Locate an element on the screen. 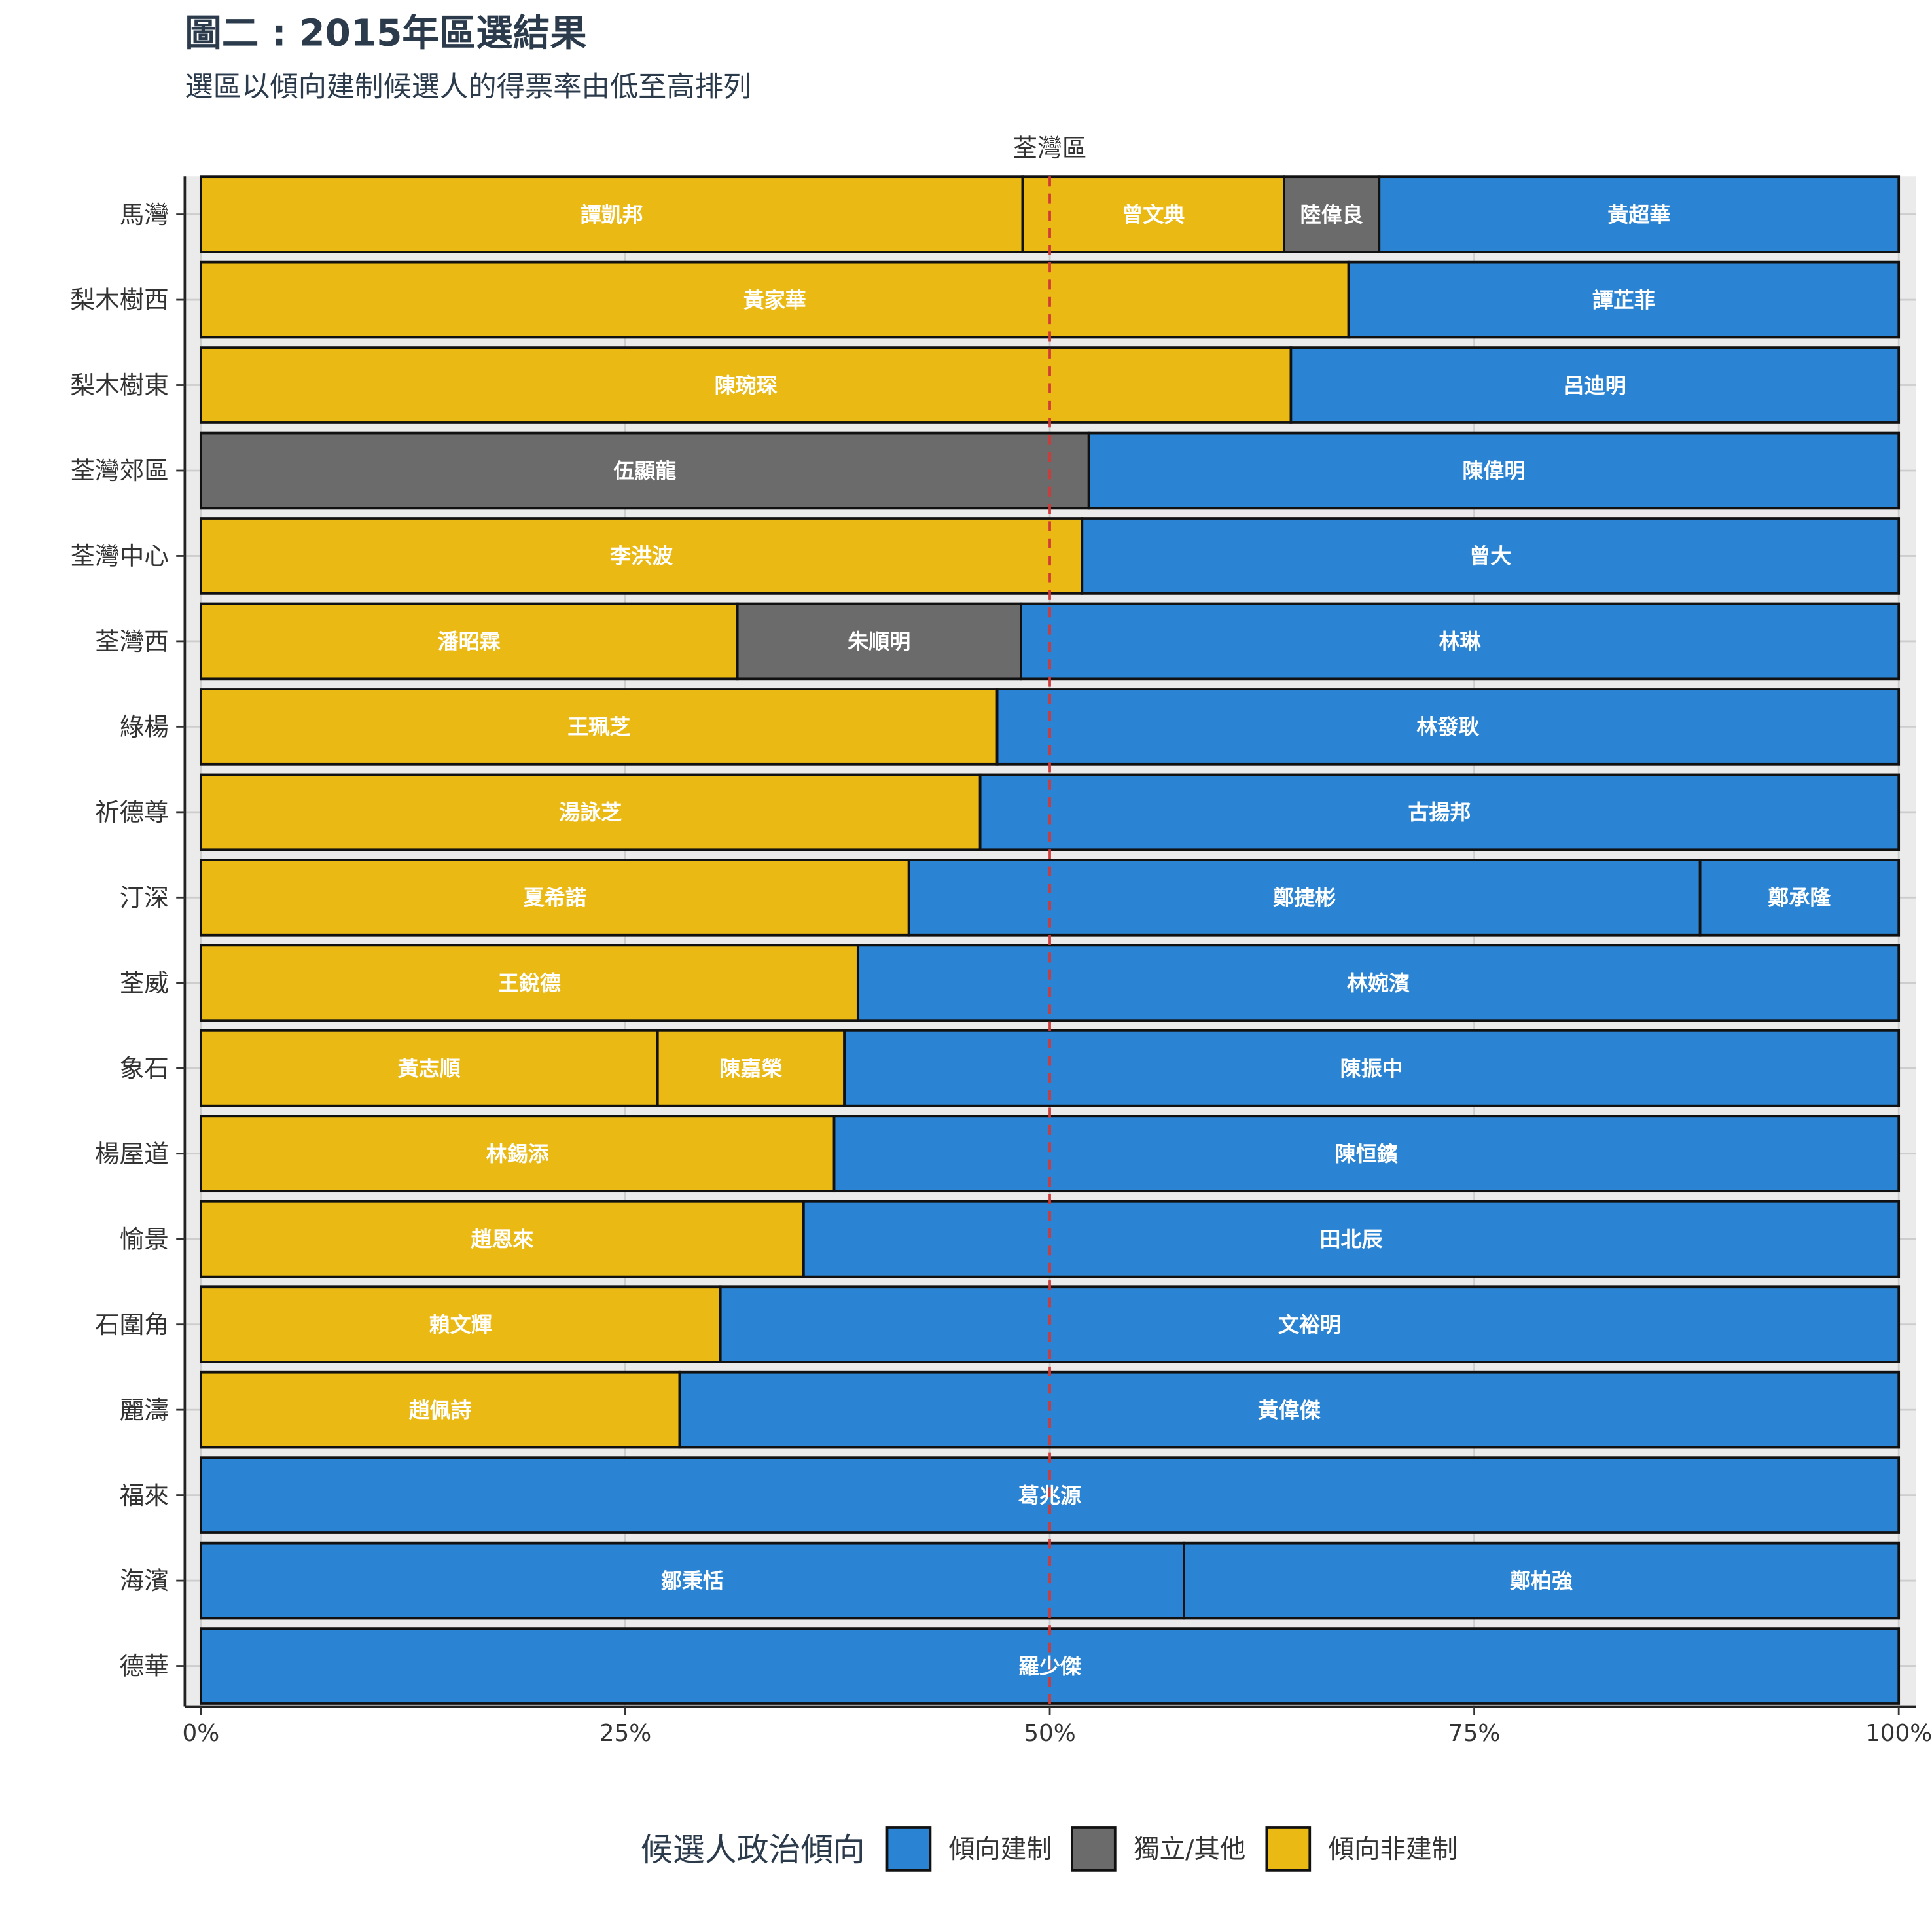 The image size is (1932, 1932). bar-label: 陳振中 is located at coordinates (1371, 1068).